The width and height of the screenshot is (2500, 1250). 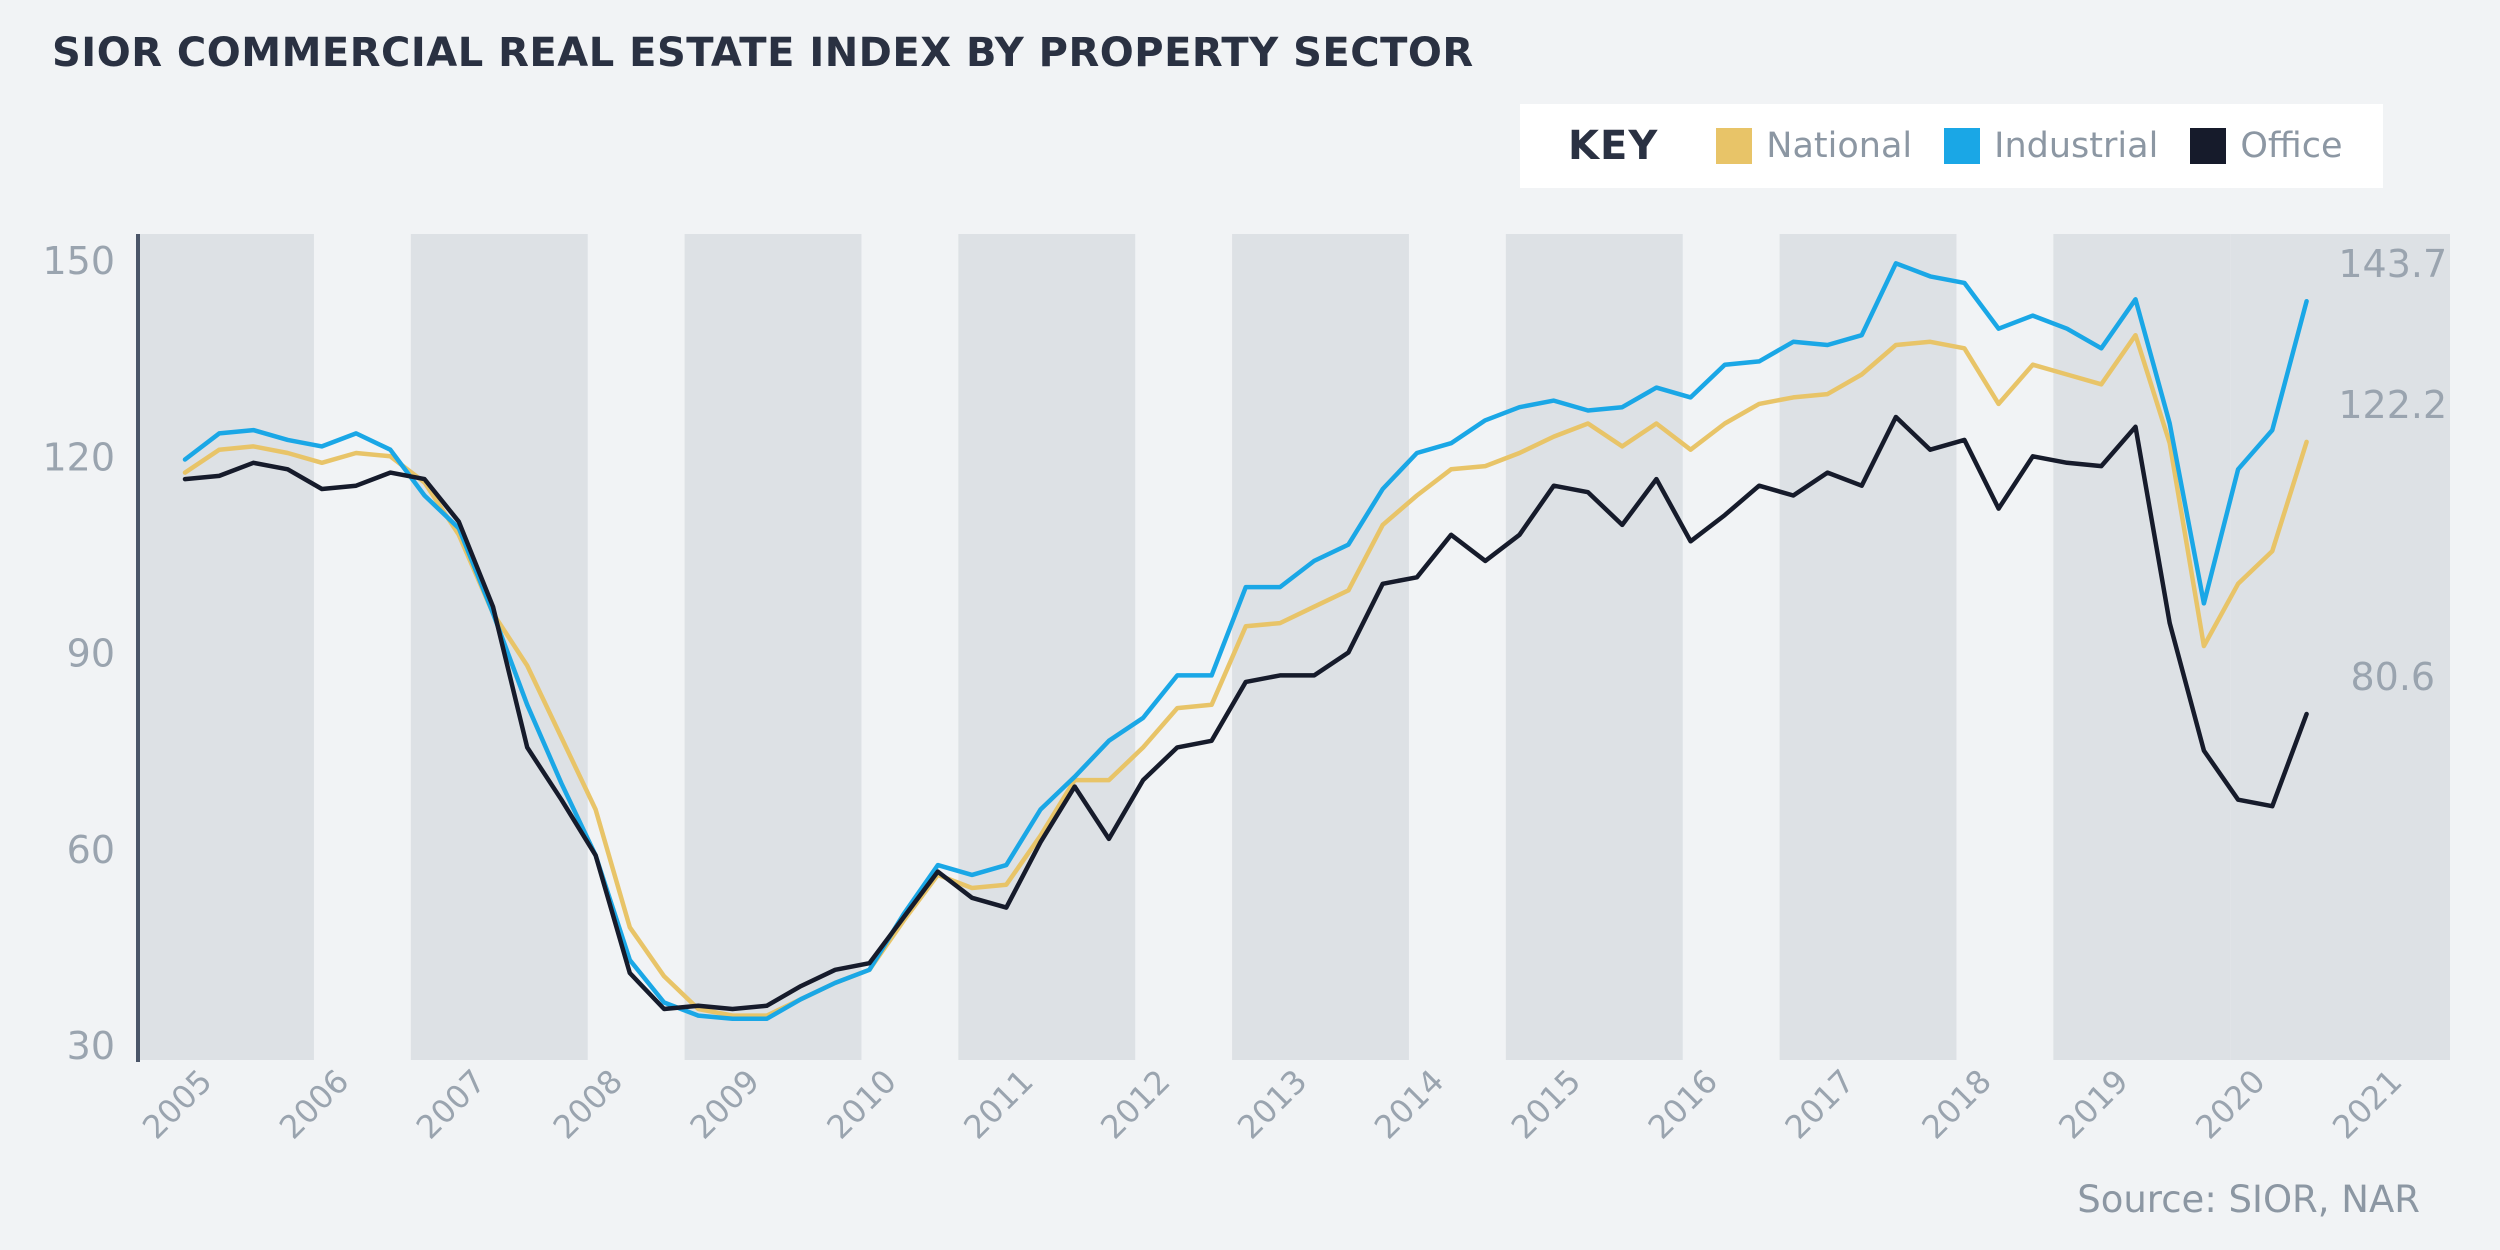 What do you see at coordinates (2392, 264) in the screenshot?
I see `end-label-industrial: 143.7` at bounding box center [2392, 264].